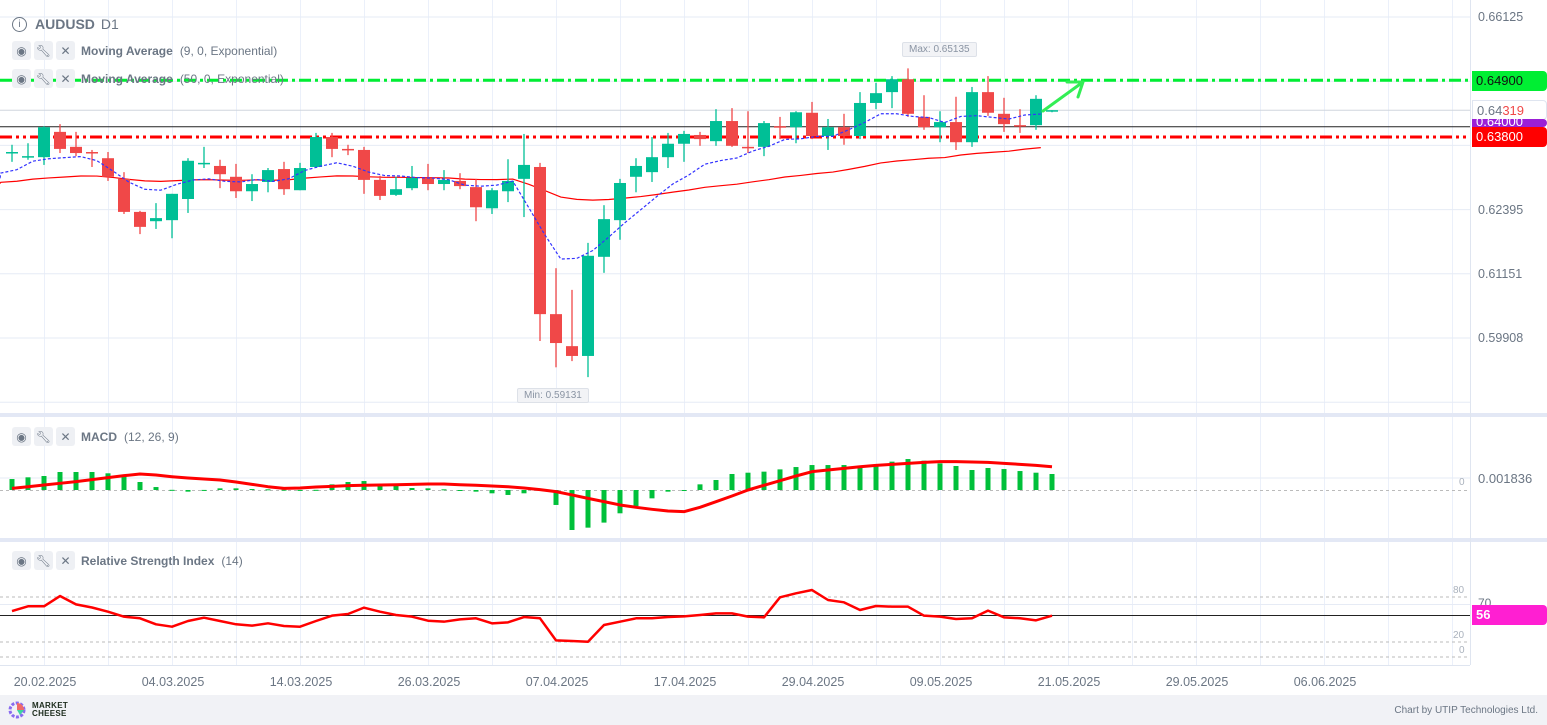 Image resolution: width=1547 pixels, height=725 pixels. What do you see at coordinates (301, 682) in the screenshot?
I see `date-label: 14.03.2025` at bounding box center [301, 682].